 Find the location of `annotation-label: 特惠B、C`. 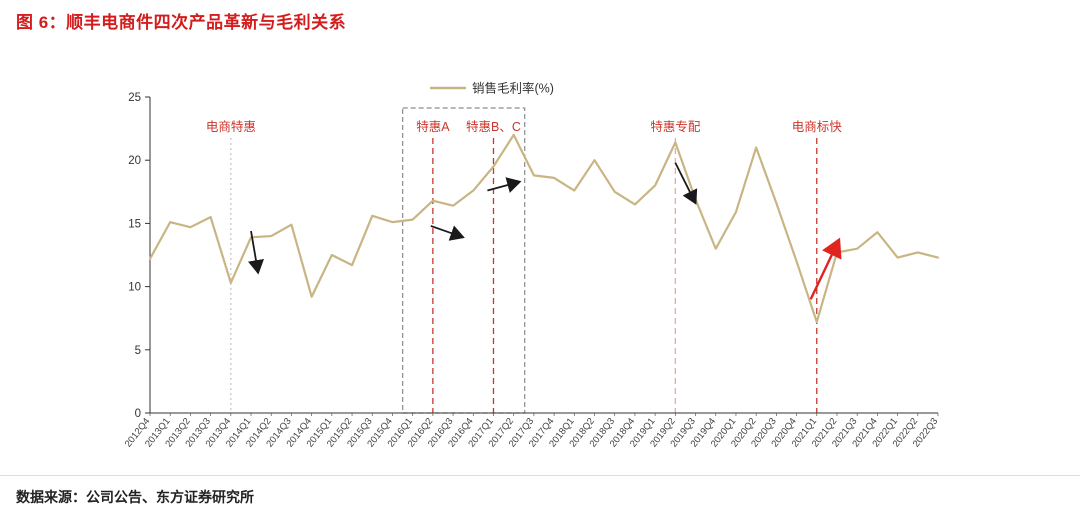

annotation-label: 特惠B、C is located at coordinates (493, 126).